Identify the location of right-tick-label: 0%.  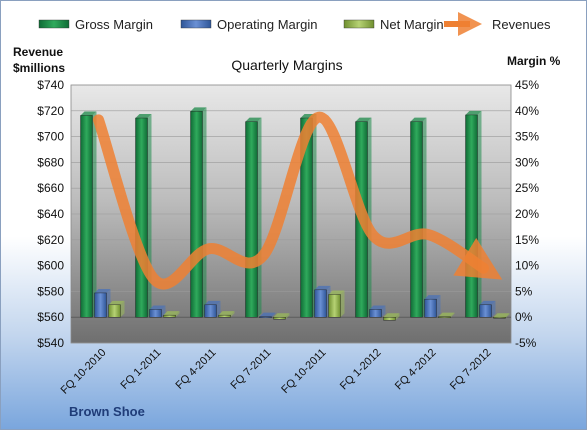
(524, 317).